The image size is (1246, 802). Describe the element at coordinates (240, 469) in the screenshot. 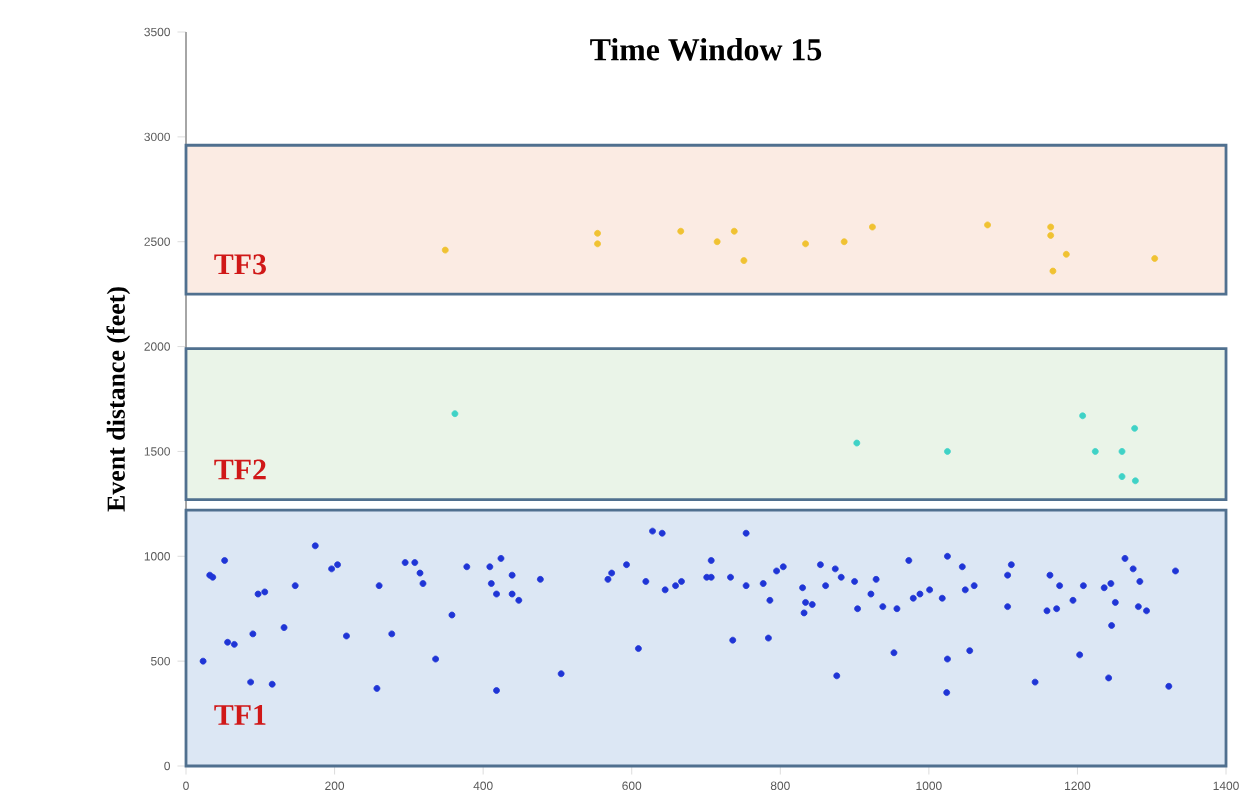

I see `band-label: TF2` at that location.